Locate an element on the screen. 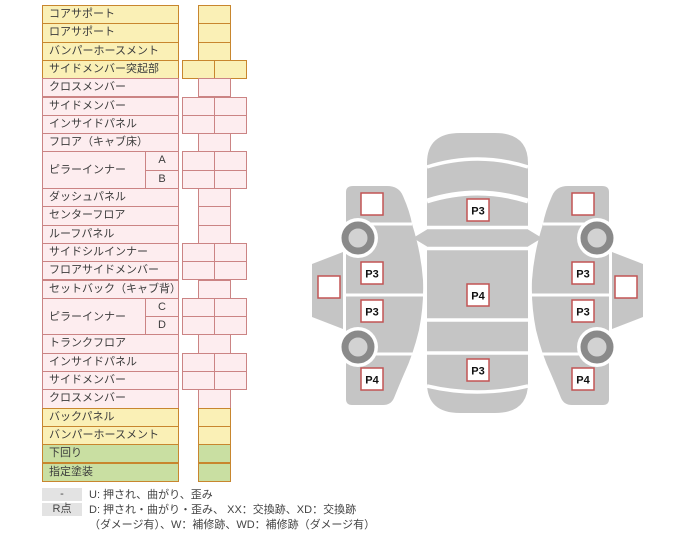  part-row: トランクフロア is located at coordinates (145, 344).